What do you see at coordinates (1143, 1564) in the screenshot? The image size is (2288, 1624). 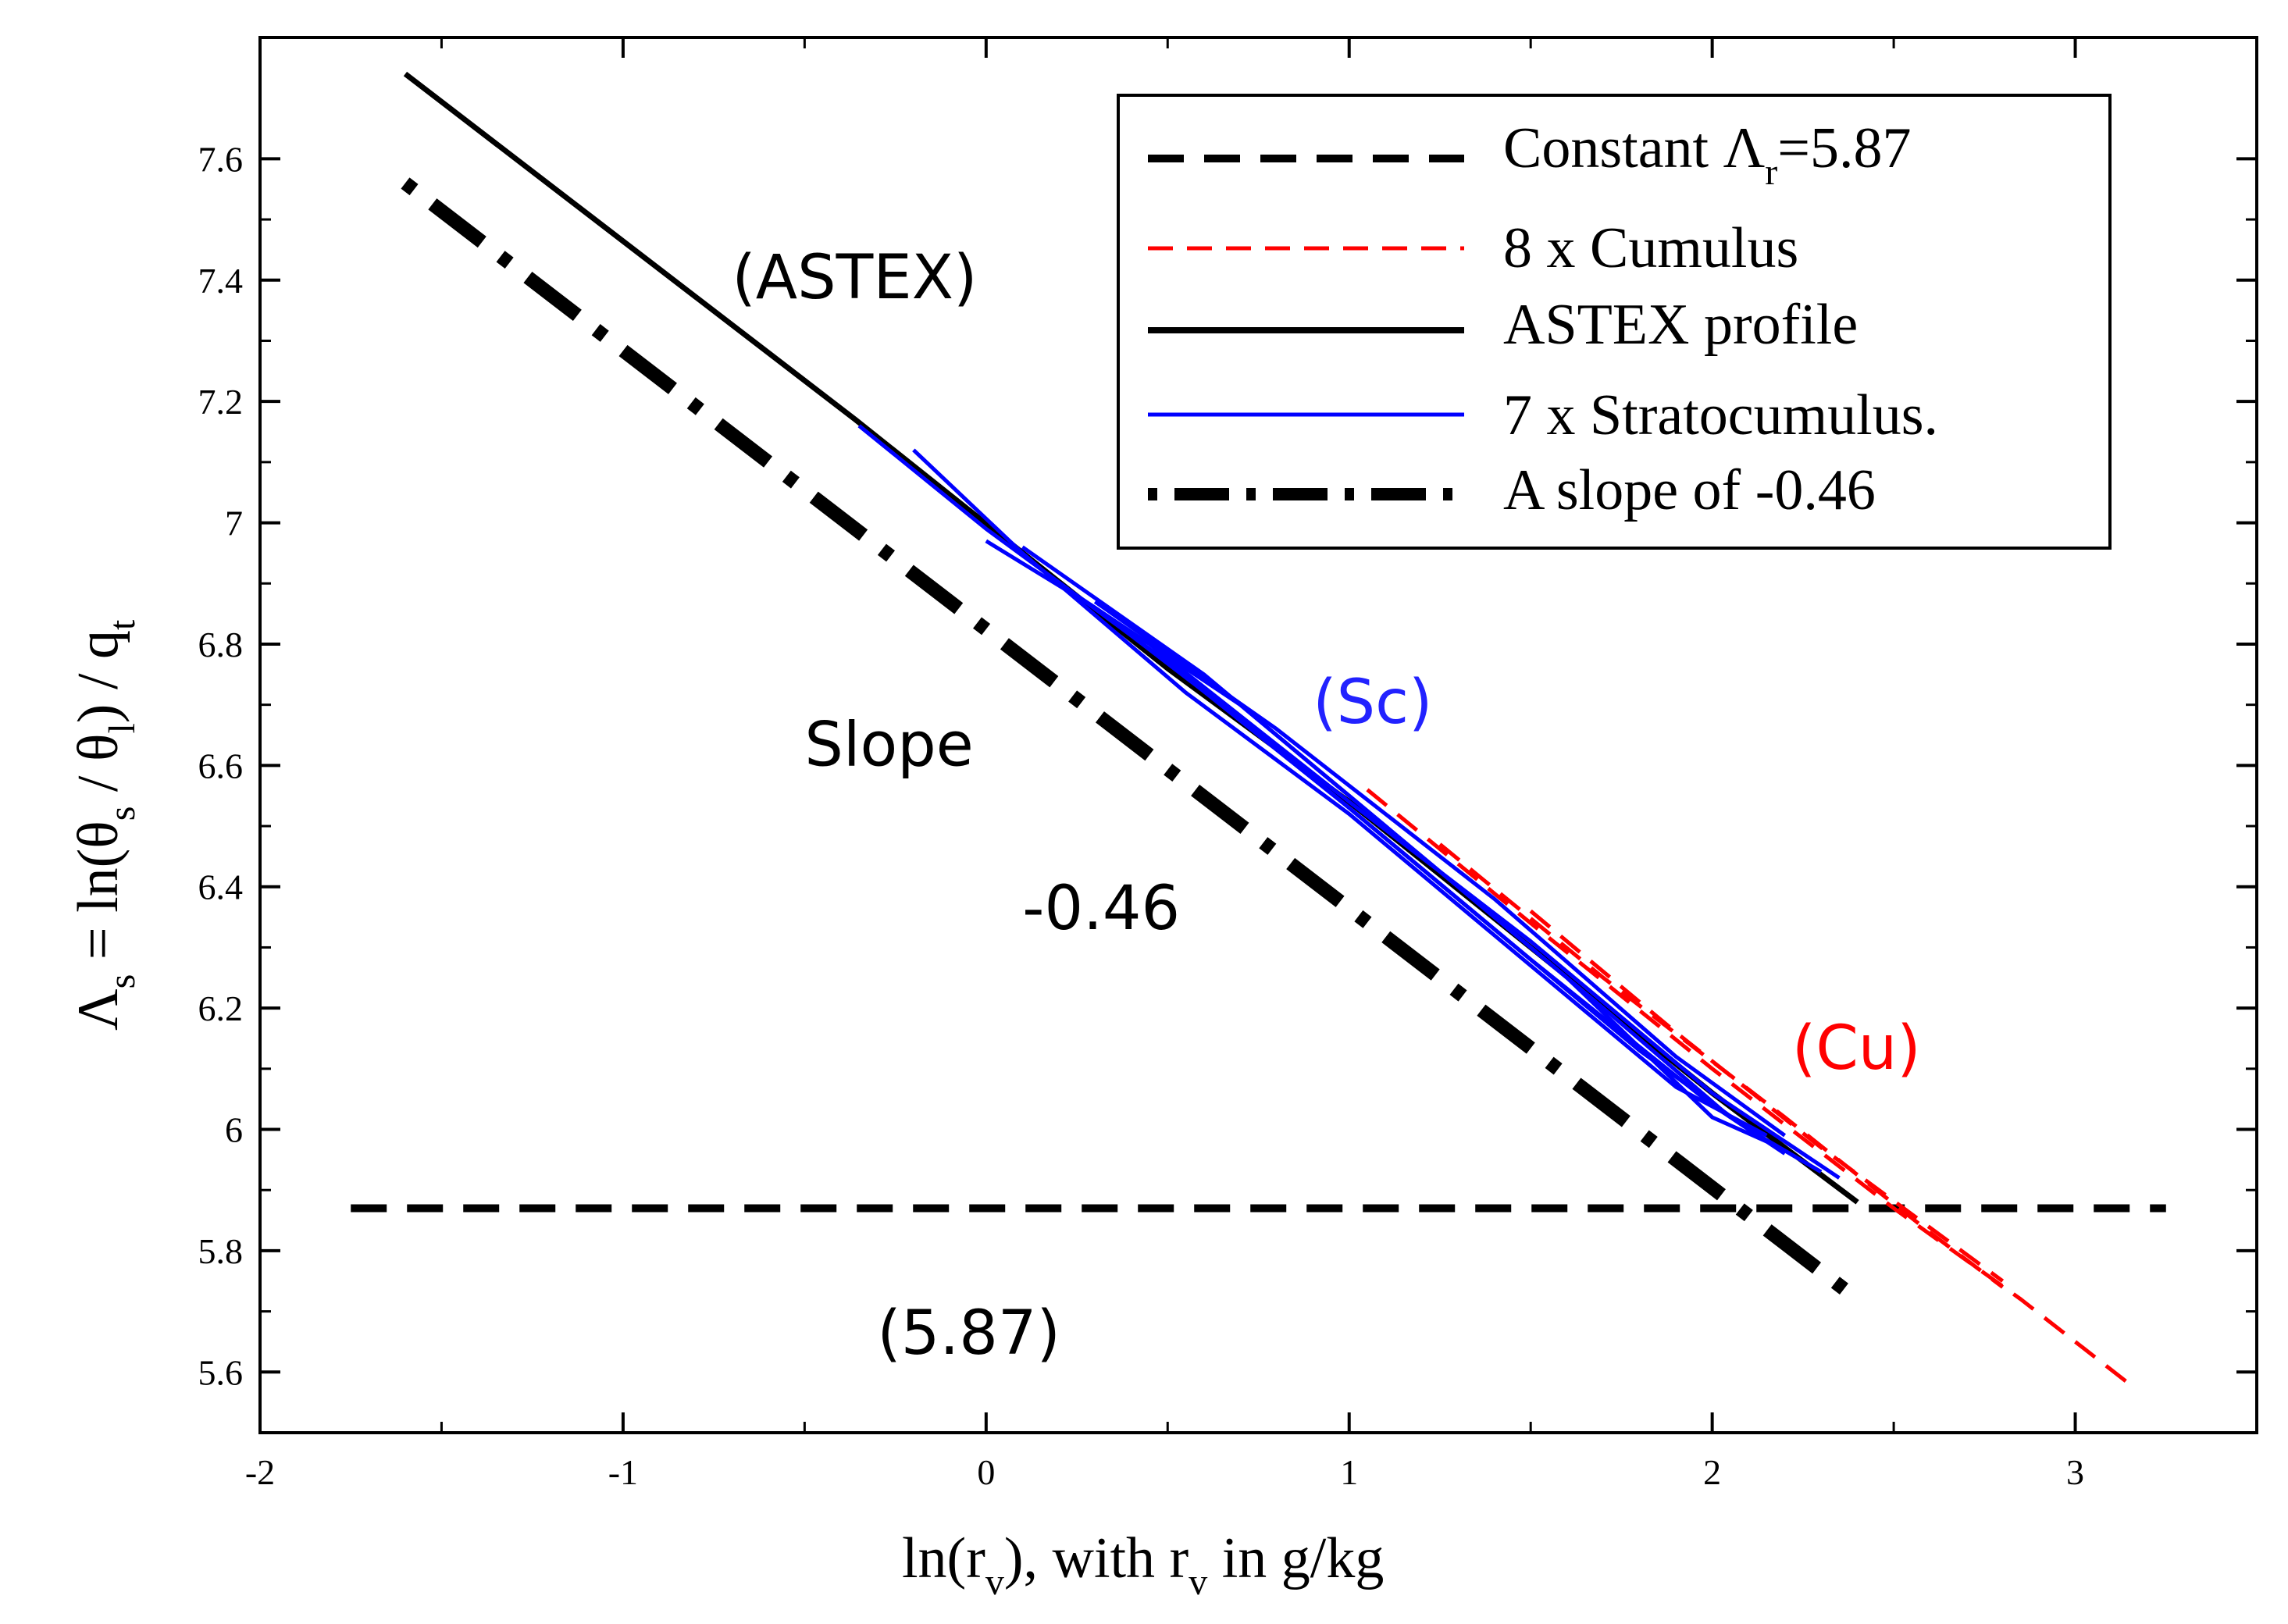 I see `x-axis-title: ln(rv), with rv in g/kg` at bounding box center [1143, 1564].